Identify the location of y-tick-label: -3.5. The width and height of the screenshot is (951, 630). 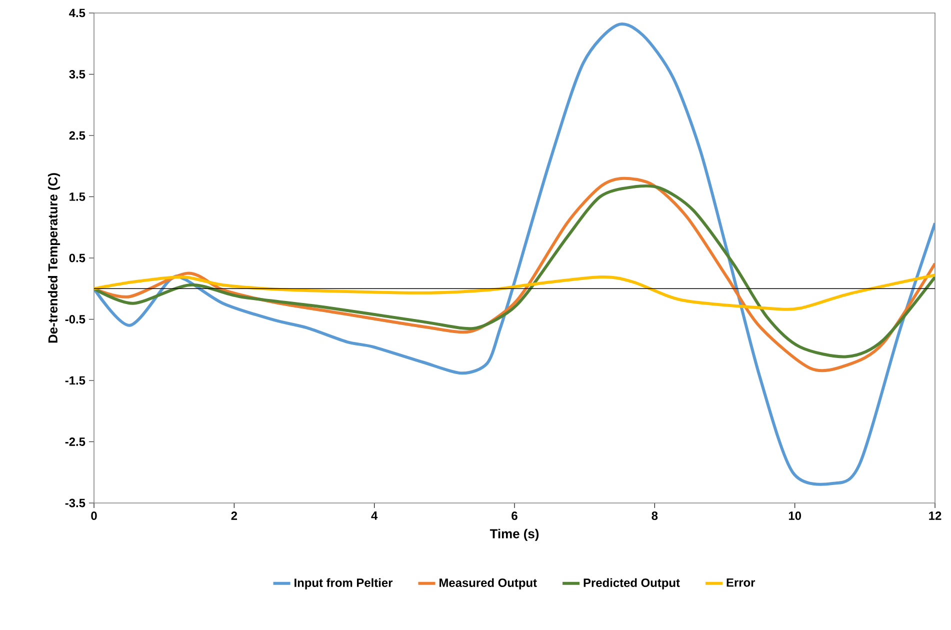
(75, 503).